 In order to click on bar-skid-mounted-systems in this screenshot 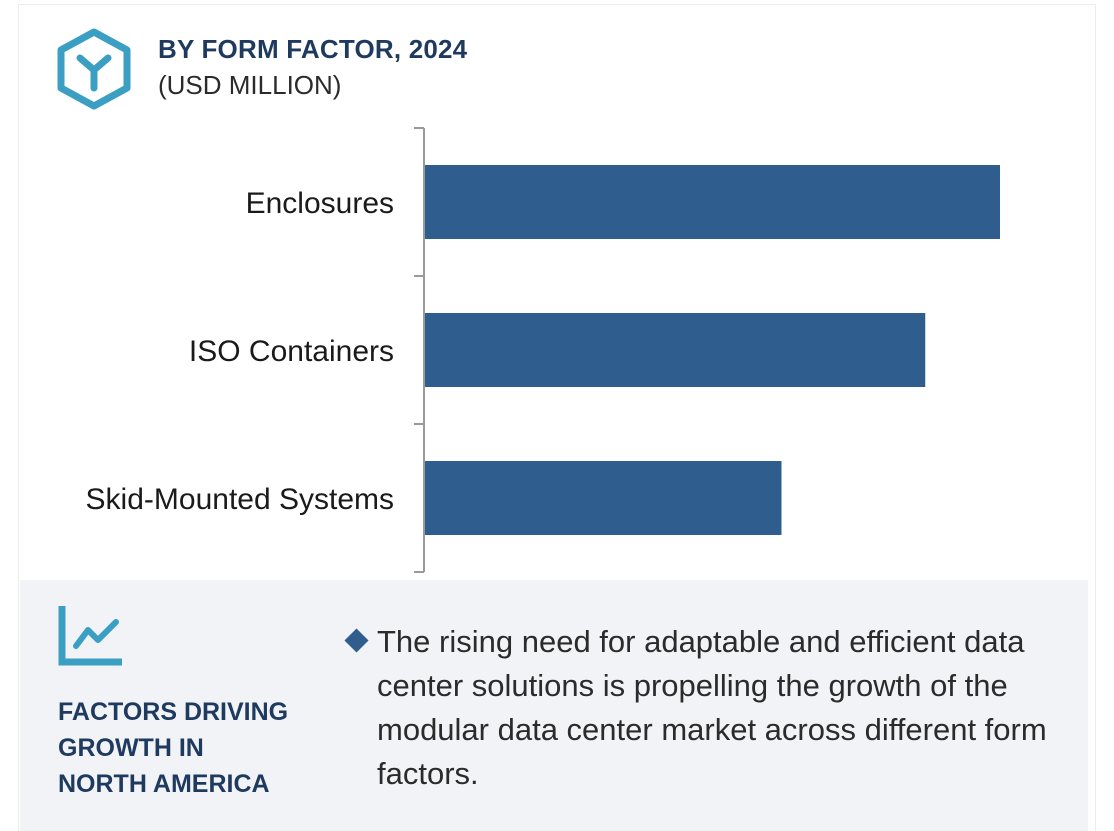, I will do `click(603, 498)`.